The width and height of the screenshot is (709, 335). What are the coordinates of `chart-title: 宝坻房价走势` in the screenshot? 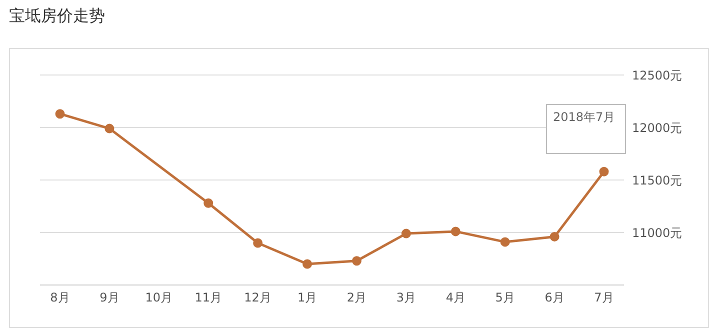 It's located at (57, 16).